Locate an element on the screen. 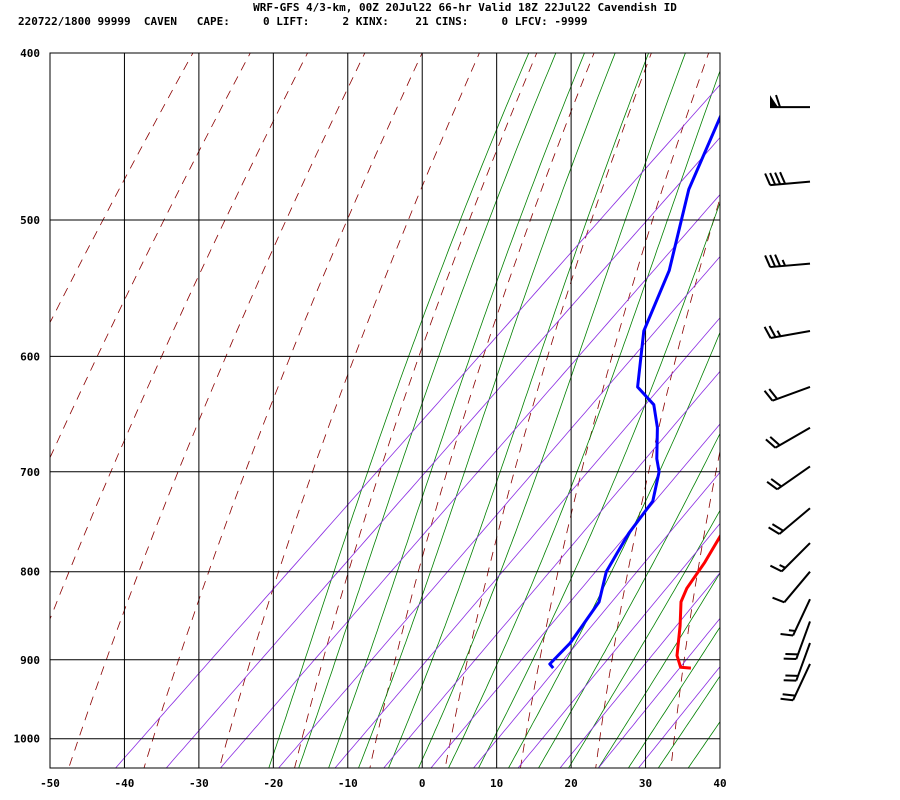 This screenshot has height=800, width=900. y-tick-label: 600 is located at coordinates (30, 356).